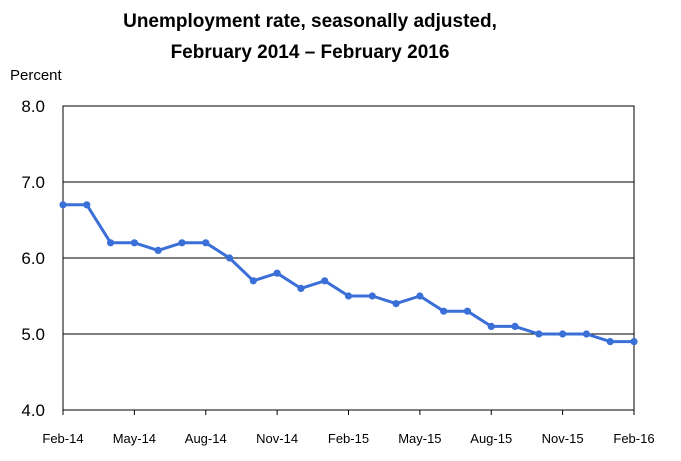 The image size is (681, 461). I want to click on y-tick-label: 7.0, so click(33, 182).